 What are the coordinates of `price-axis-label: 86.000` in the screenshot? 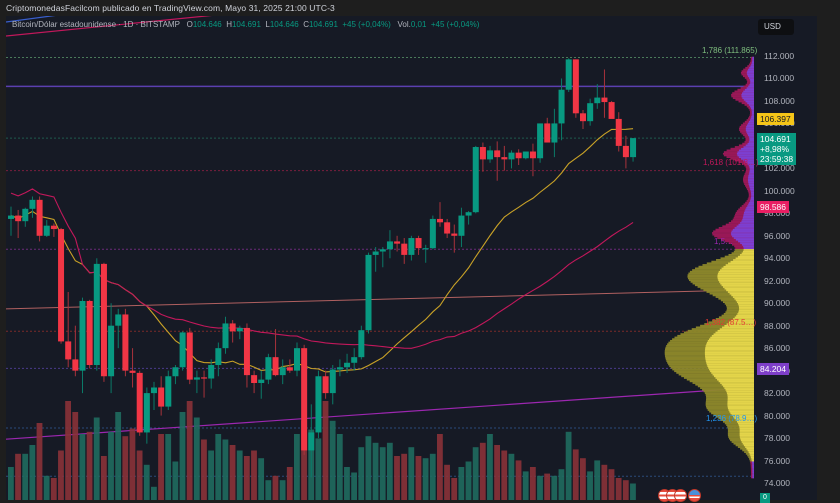 It's located at (777, 348).